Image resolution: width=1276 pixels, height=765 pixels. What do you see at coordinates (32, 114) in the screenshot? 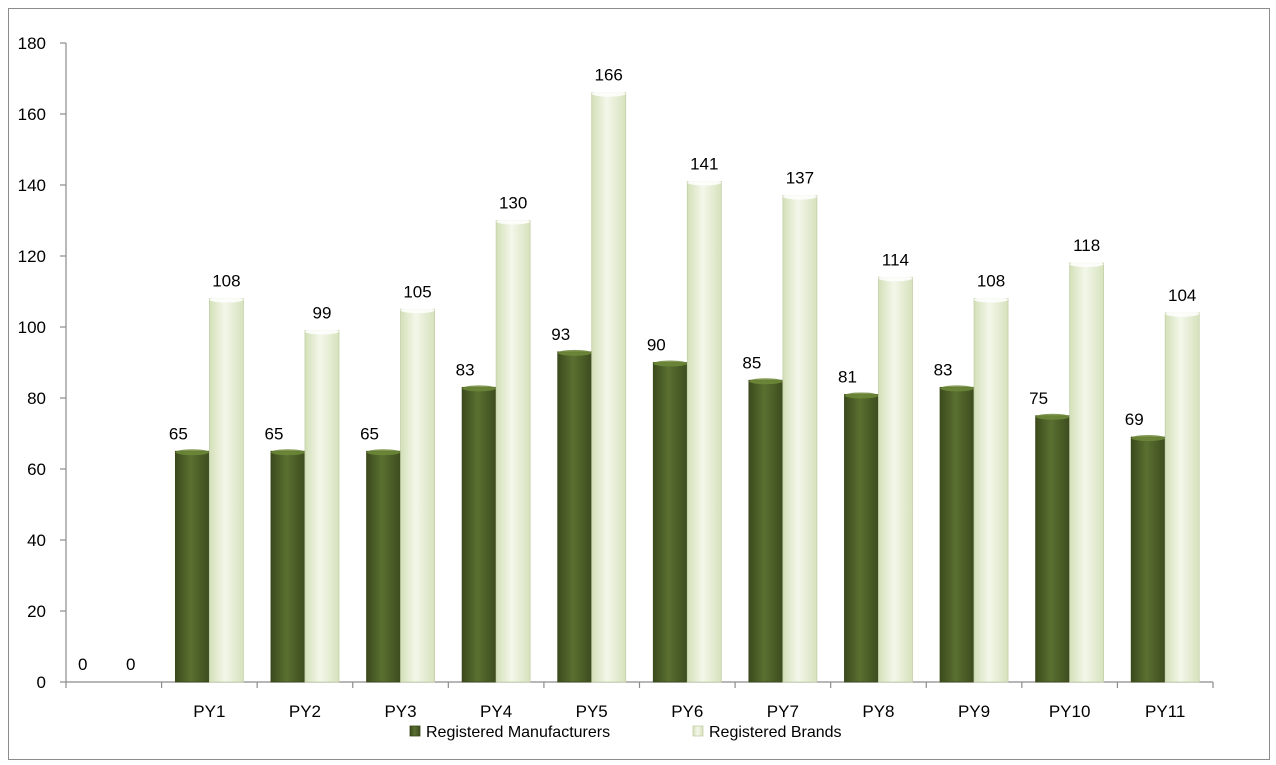
I see `y-tick-label: 160` at bounding box center [32, 114].